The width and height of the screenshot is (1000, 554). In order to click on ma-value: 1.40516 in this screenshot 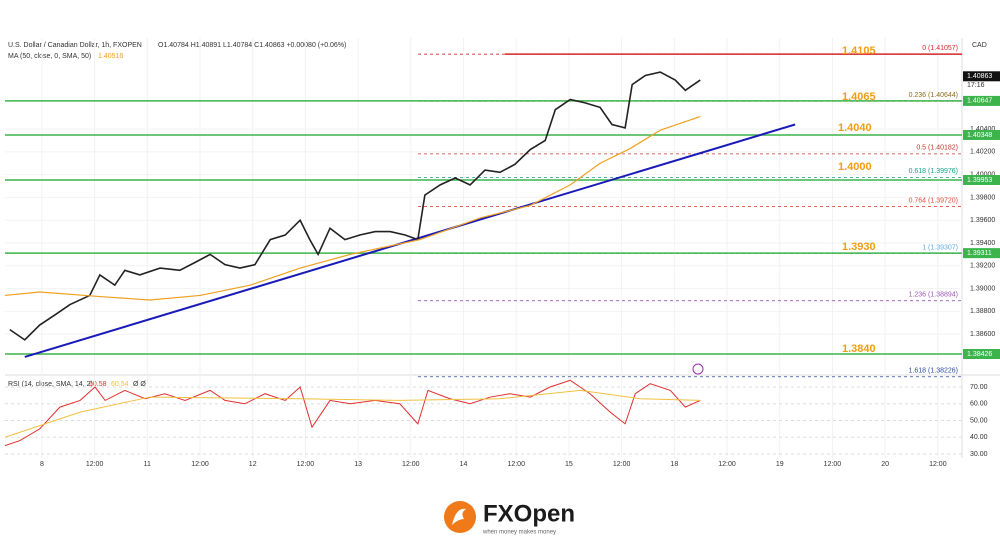, I will do `click(110, 56)`.